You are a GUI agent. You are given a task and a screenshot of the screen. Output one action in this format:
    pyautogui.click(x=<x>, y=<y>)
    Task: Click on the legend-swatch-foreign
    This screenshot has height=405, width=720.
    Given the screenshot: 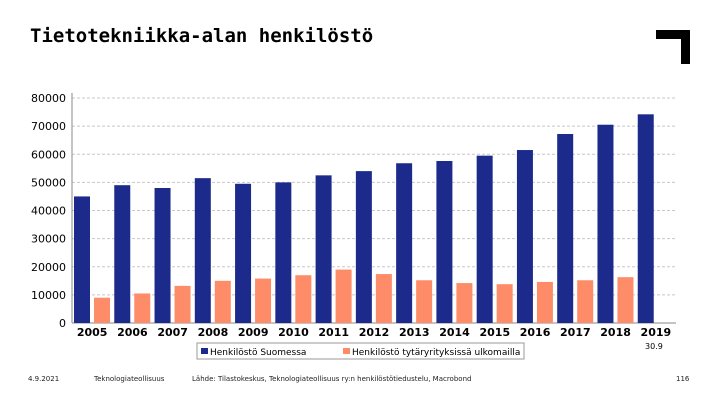 What is the action you would take?
    pyautogui.click(x=346, y=351)
    